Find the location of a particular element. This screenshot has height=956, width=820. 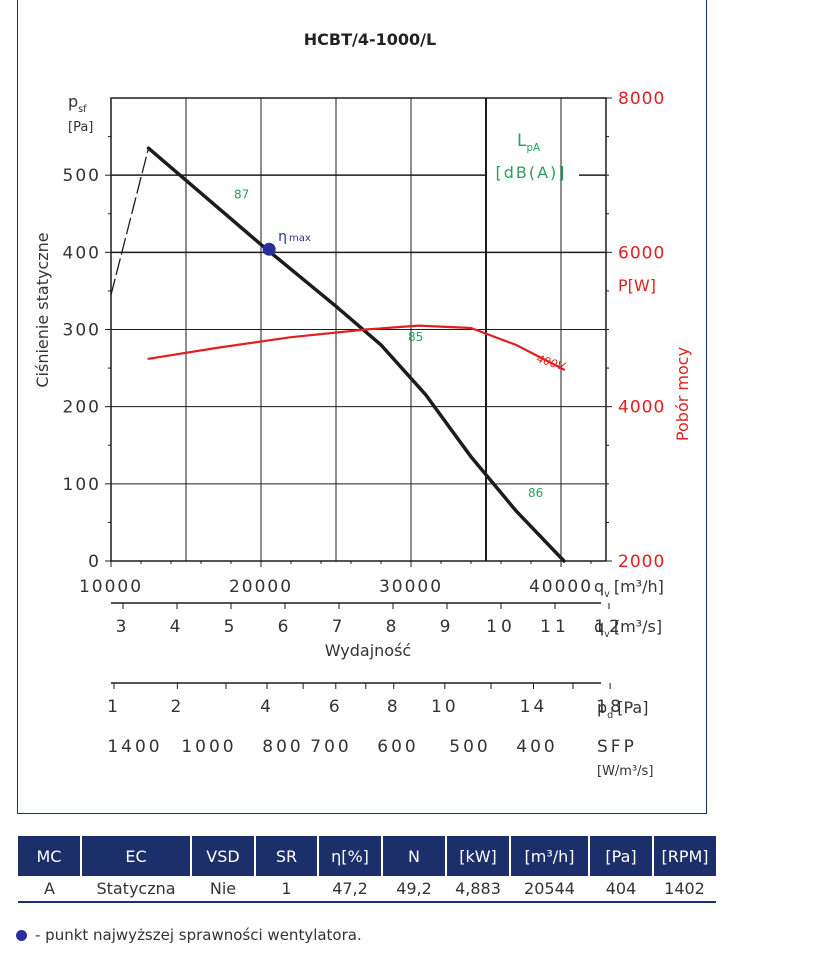

y-axis-symbol: psf is located at coordinates (77, 103).